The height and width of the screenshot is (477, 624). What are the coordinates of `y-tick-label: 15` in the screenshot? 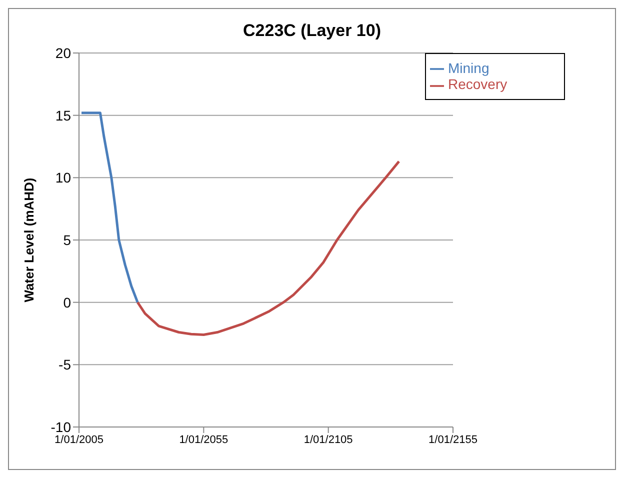 It's located at (63, 115).